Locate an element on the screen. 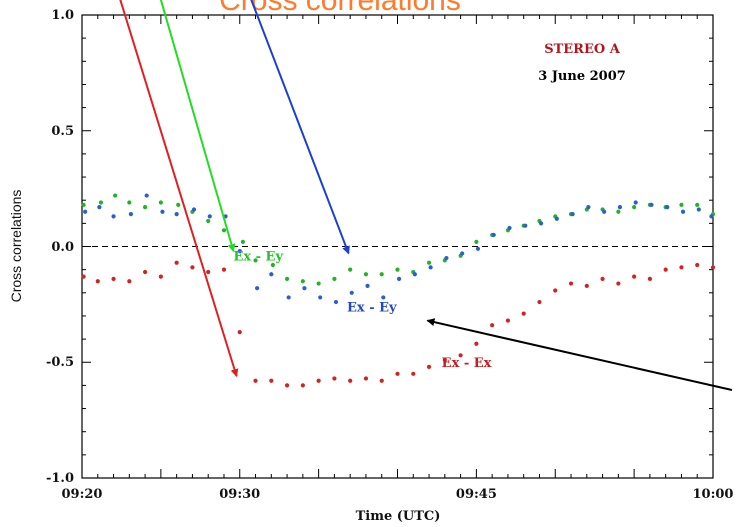 The height and width of the screenshot is (527, 738). x-tick-label: 10:00 is located at coordinates (713, 494).